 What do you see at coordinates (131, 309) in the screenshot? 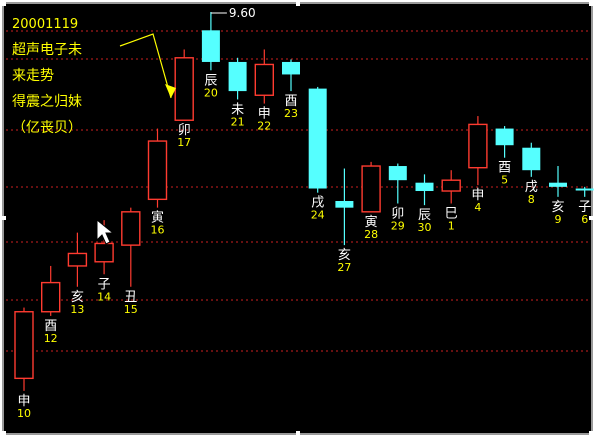
I see `candle-day-label: 15` at bounding box center [131, 309].